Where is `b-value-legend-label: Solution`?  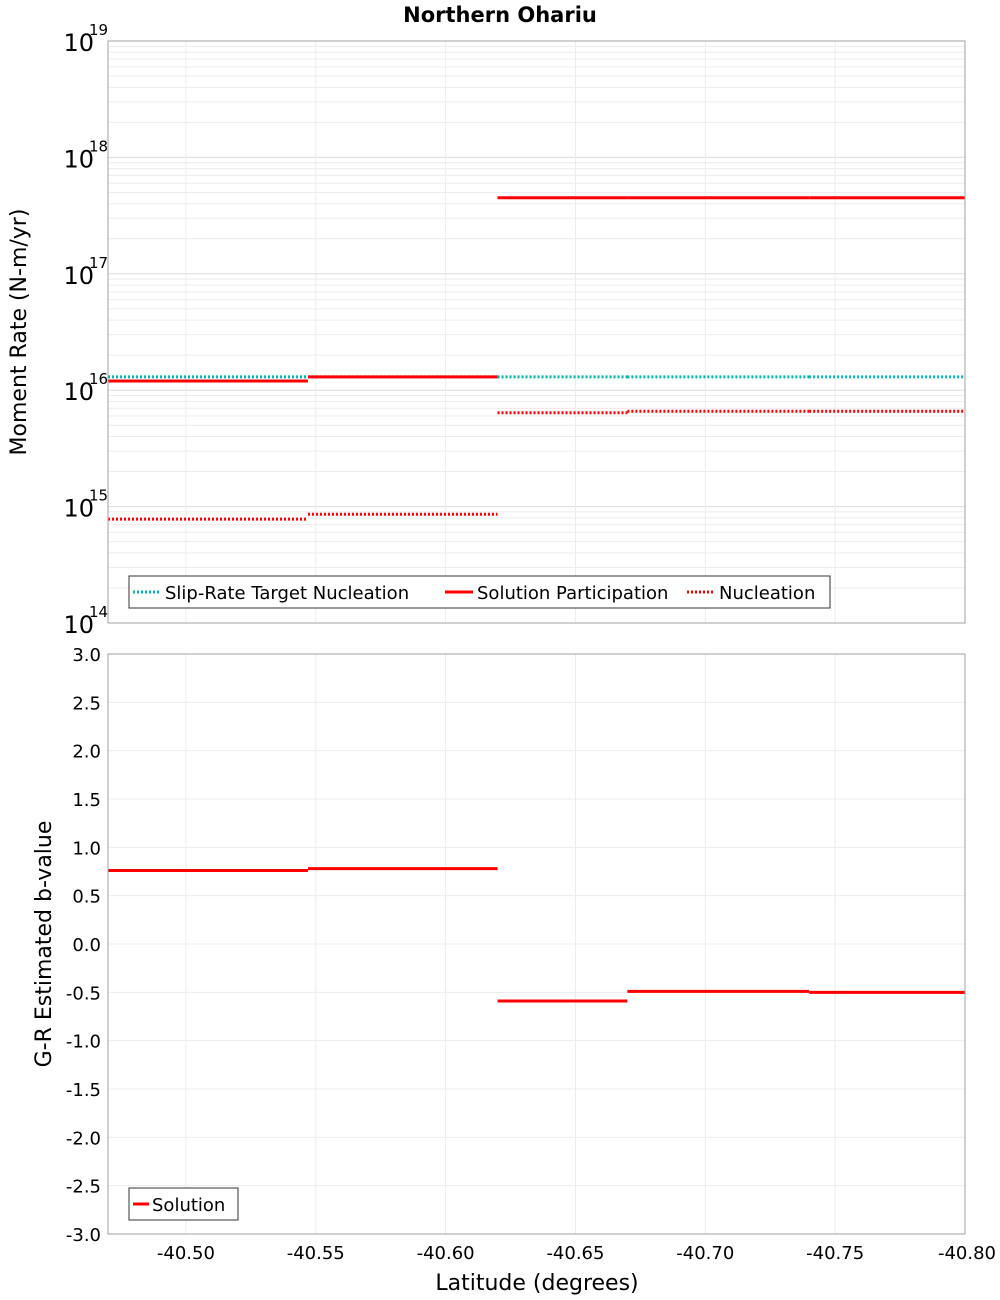
b-value-legend-label: Solution is located at coordinates (188, 1205).